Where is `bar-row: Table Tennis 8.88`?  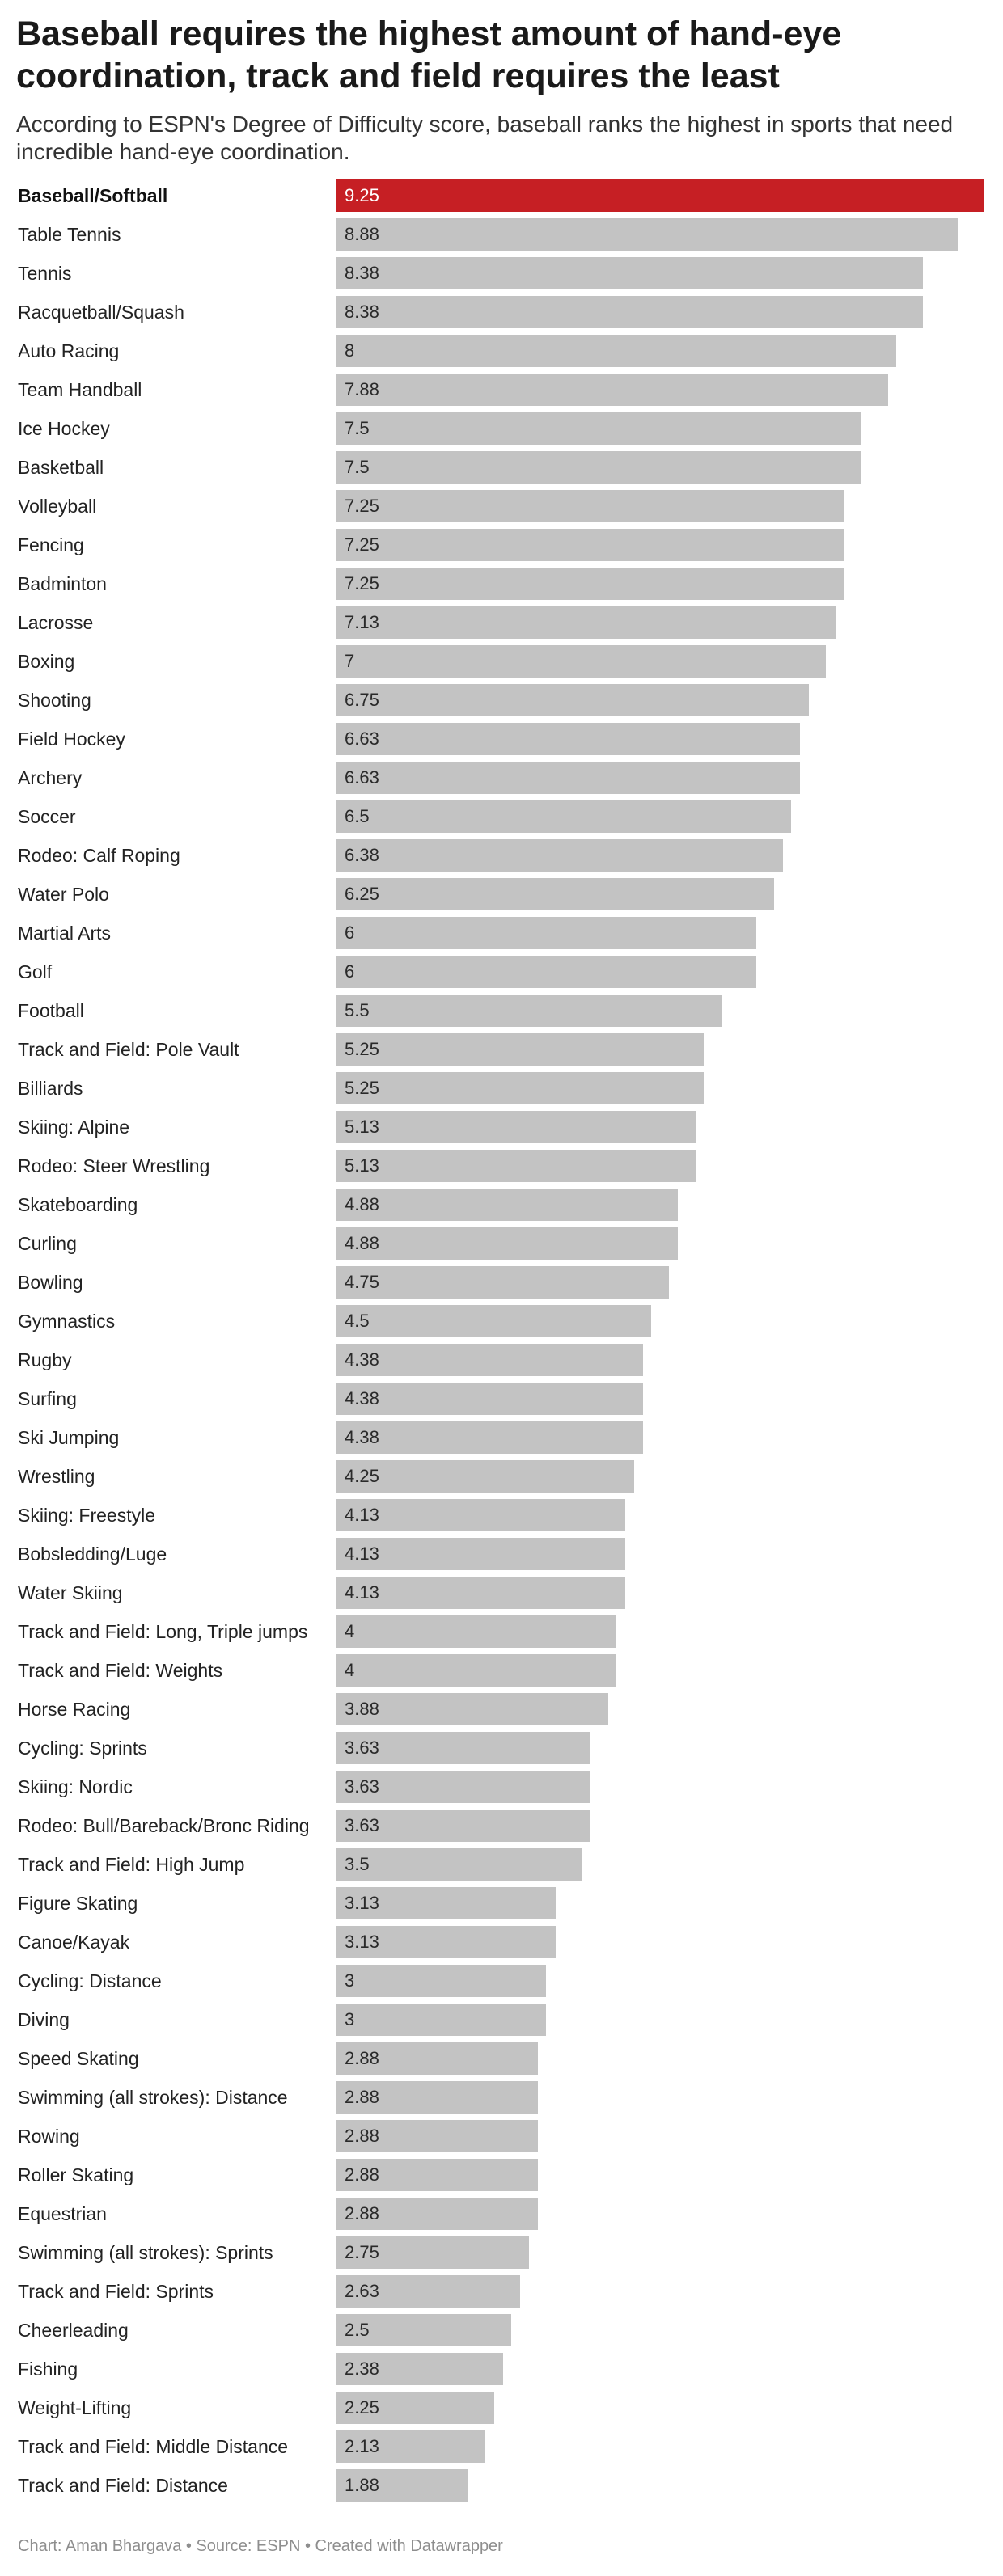
bar-row: Table Tennis 8.88 is located at coordinates (501, 237).